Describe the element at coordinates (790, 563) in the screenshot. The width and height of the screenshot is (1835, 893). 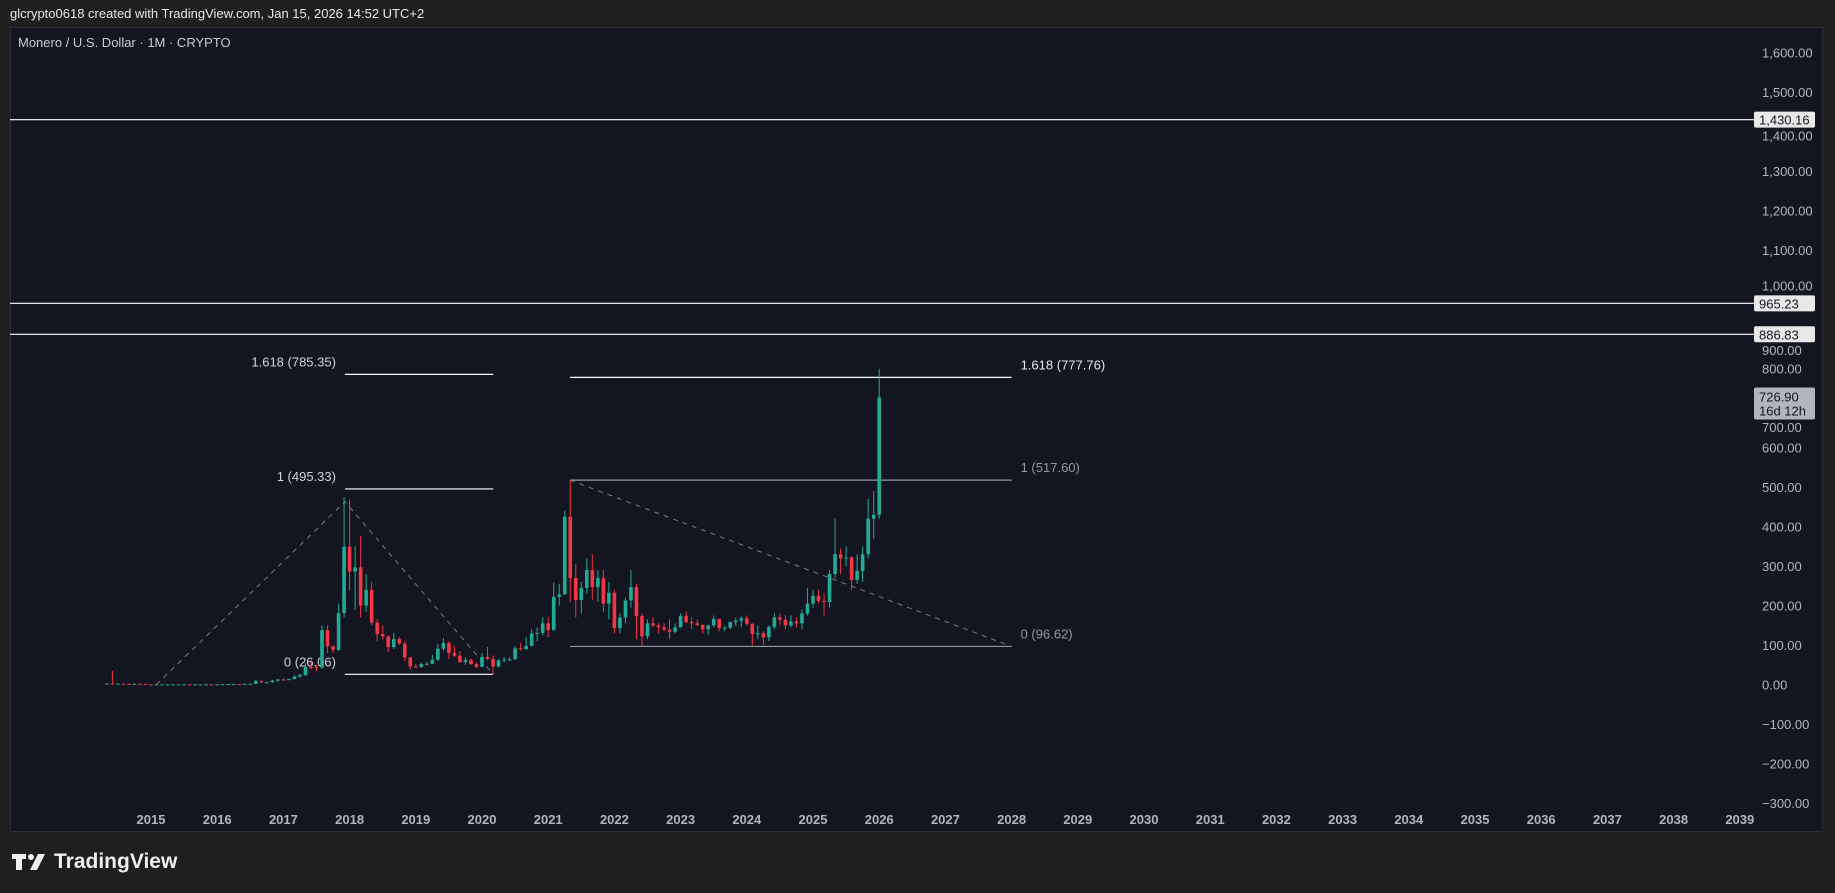
I see `fib-trend-line` at that location.